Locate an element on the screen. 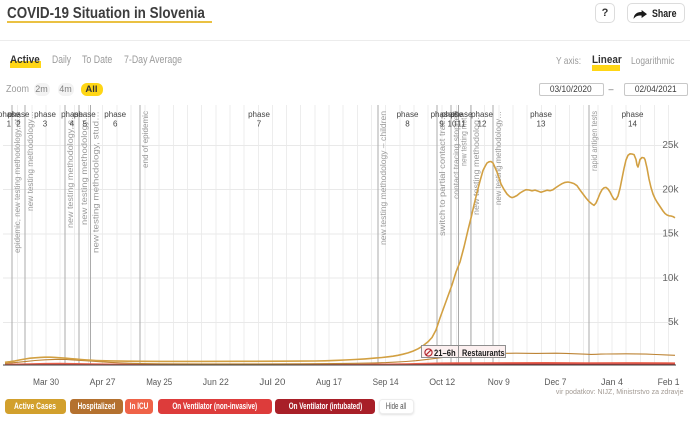 The image size is (690, 421). svg-text: 25k is located at coordinates (670, 145).